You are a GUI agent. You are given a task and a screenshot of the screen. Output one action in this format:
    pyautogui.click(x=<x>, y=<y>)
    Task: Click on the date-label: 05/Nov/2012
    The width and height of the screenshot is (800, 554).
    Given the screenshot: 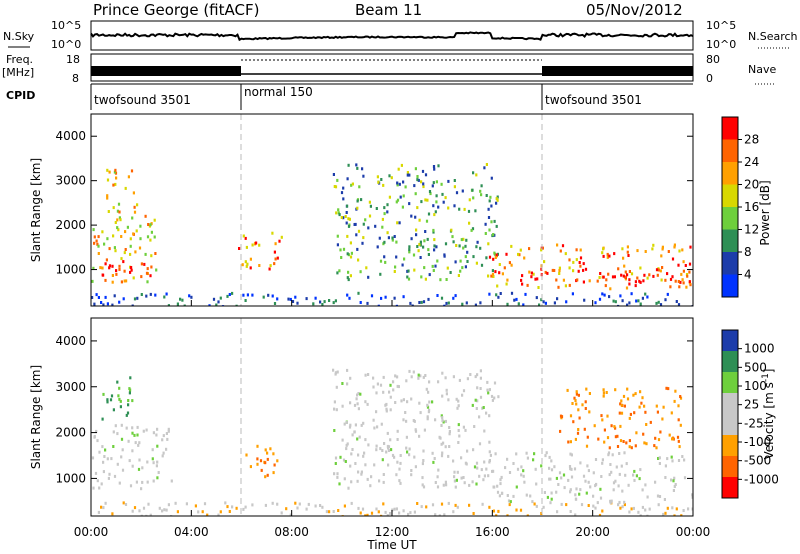 What is the action you would take?
    pyautogui.click(x=634, y=10)
    